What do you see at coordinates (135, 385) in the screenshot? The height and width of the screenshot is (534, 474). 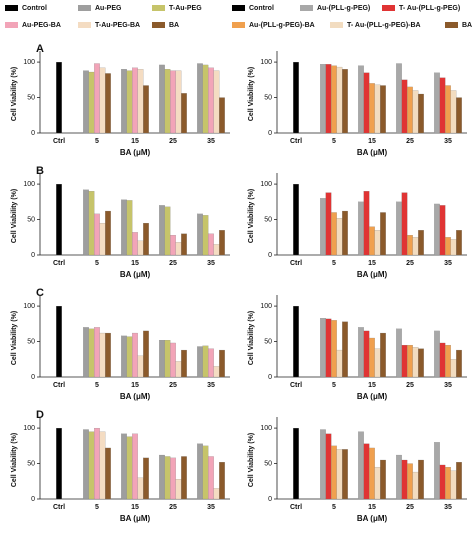 I see `x-tick-label: 15` at bounding box center [135, 385].